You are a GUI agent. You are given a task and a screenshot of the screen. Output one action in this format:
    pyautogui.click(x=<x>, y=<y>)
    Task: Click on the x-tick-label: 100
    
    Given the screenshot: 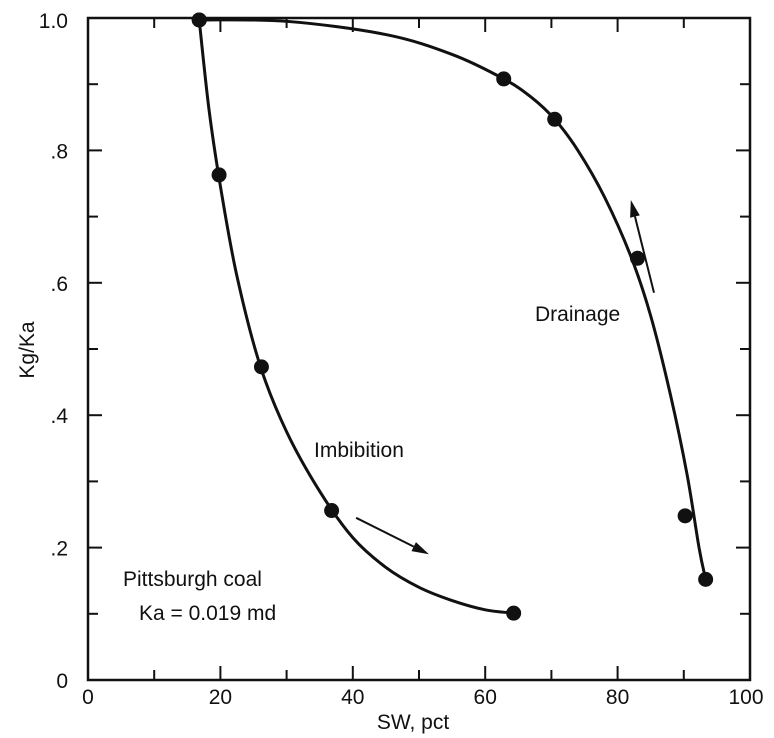 What is the action you would take?
    pyautogui.click(x=745, y=697)
    